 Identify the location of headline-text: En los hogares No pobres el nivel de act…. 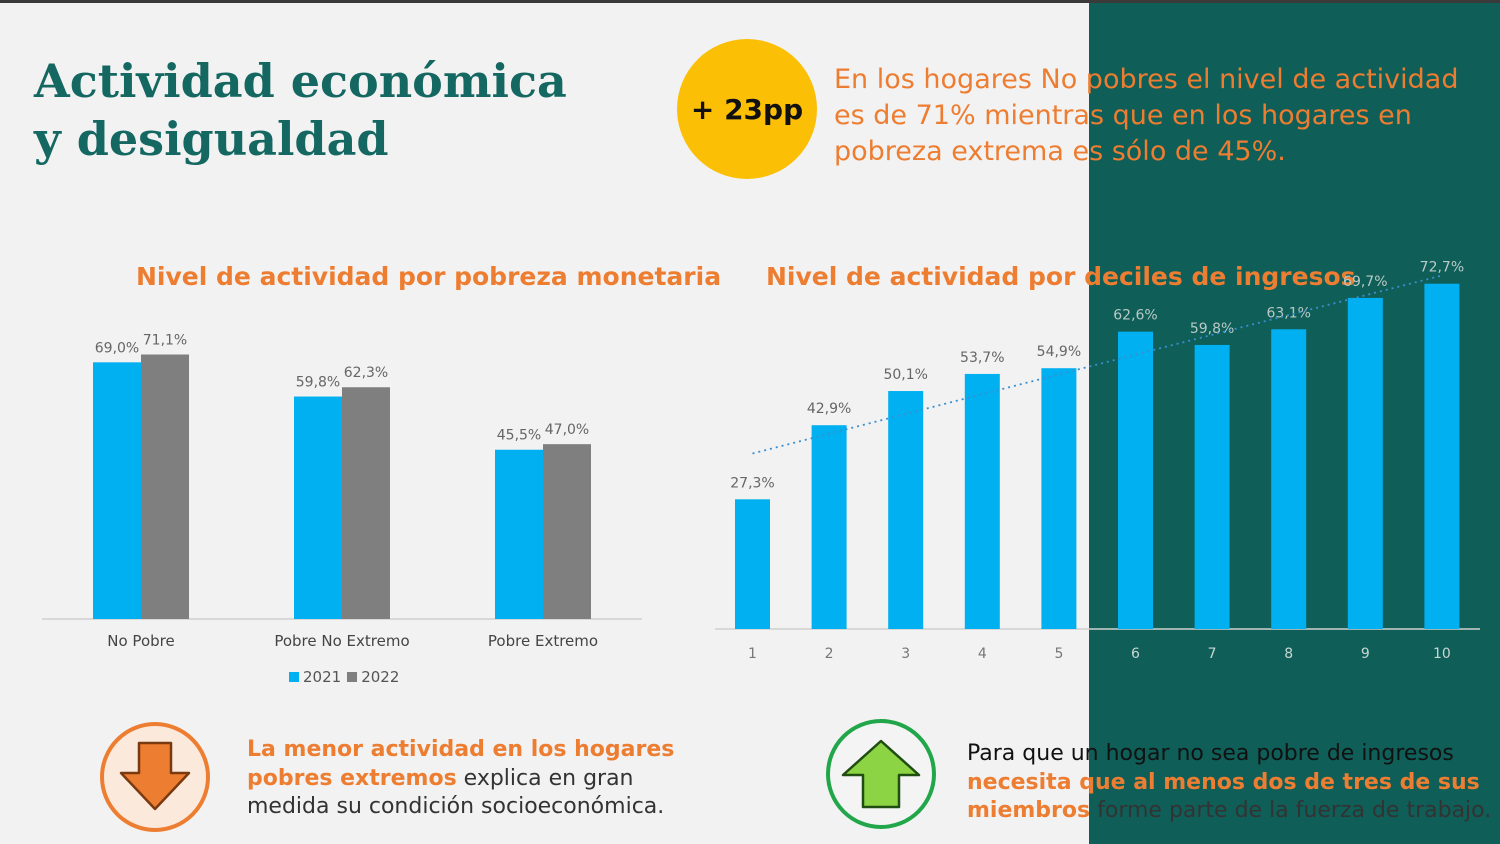
(1154, 116).